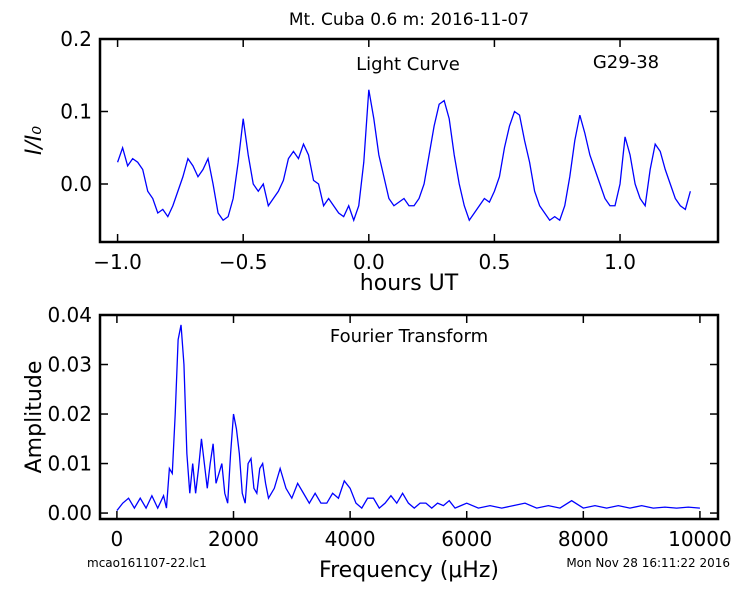 The height and width of the screenshot is (593, 748). I want to click on footer-date: Mon Nov 28 16:11:22 2016, so click(648, 563).